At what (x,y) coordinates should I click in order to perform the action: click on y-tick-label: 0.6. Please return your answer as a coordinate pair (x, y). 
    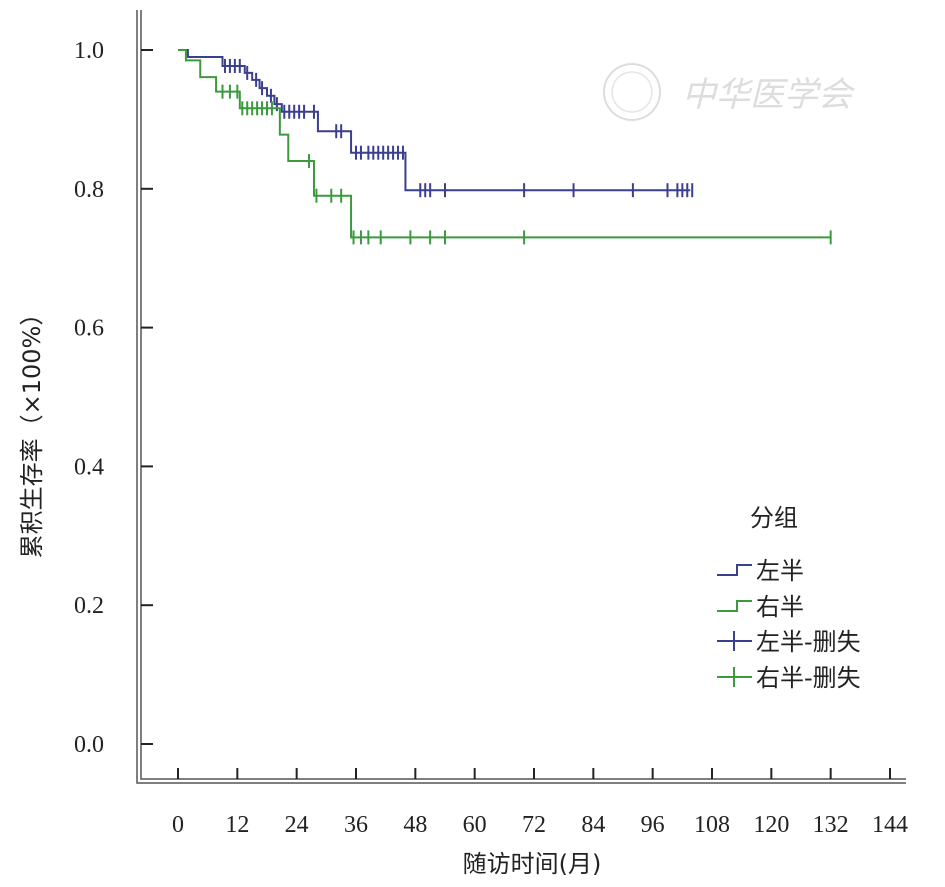
    Looking at the image, I should click on (89, 329).